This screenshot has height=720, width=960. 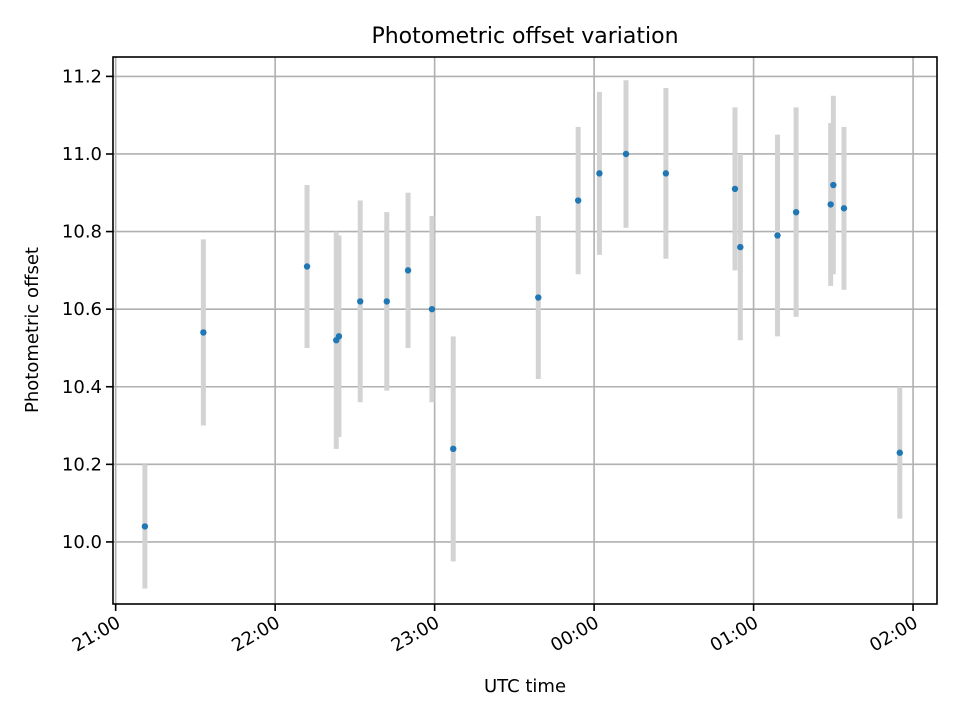 What do you see at coordinates (255, 634) in the screenshot?
I see `x-tick-label: 22:00` at bounding box center [255, 634].